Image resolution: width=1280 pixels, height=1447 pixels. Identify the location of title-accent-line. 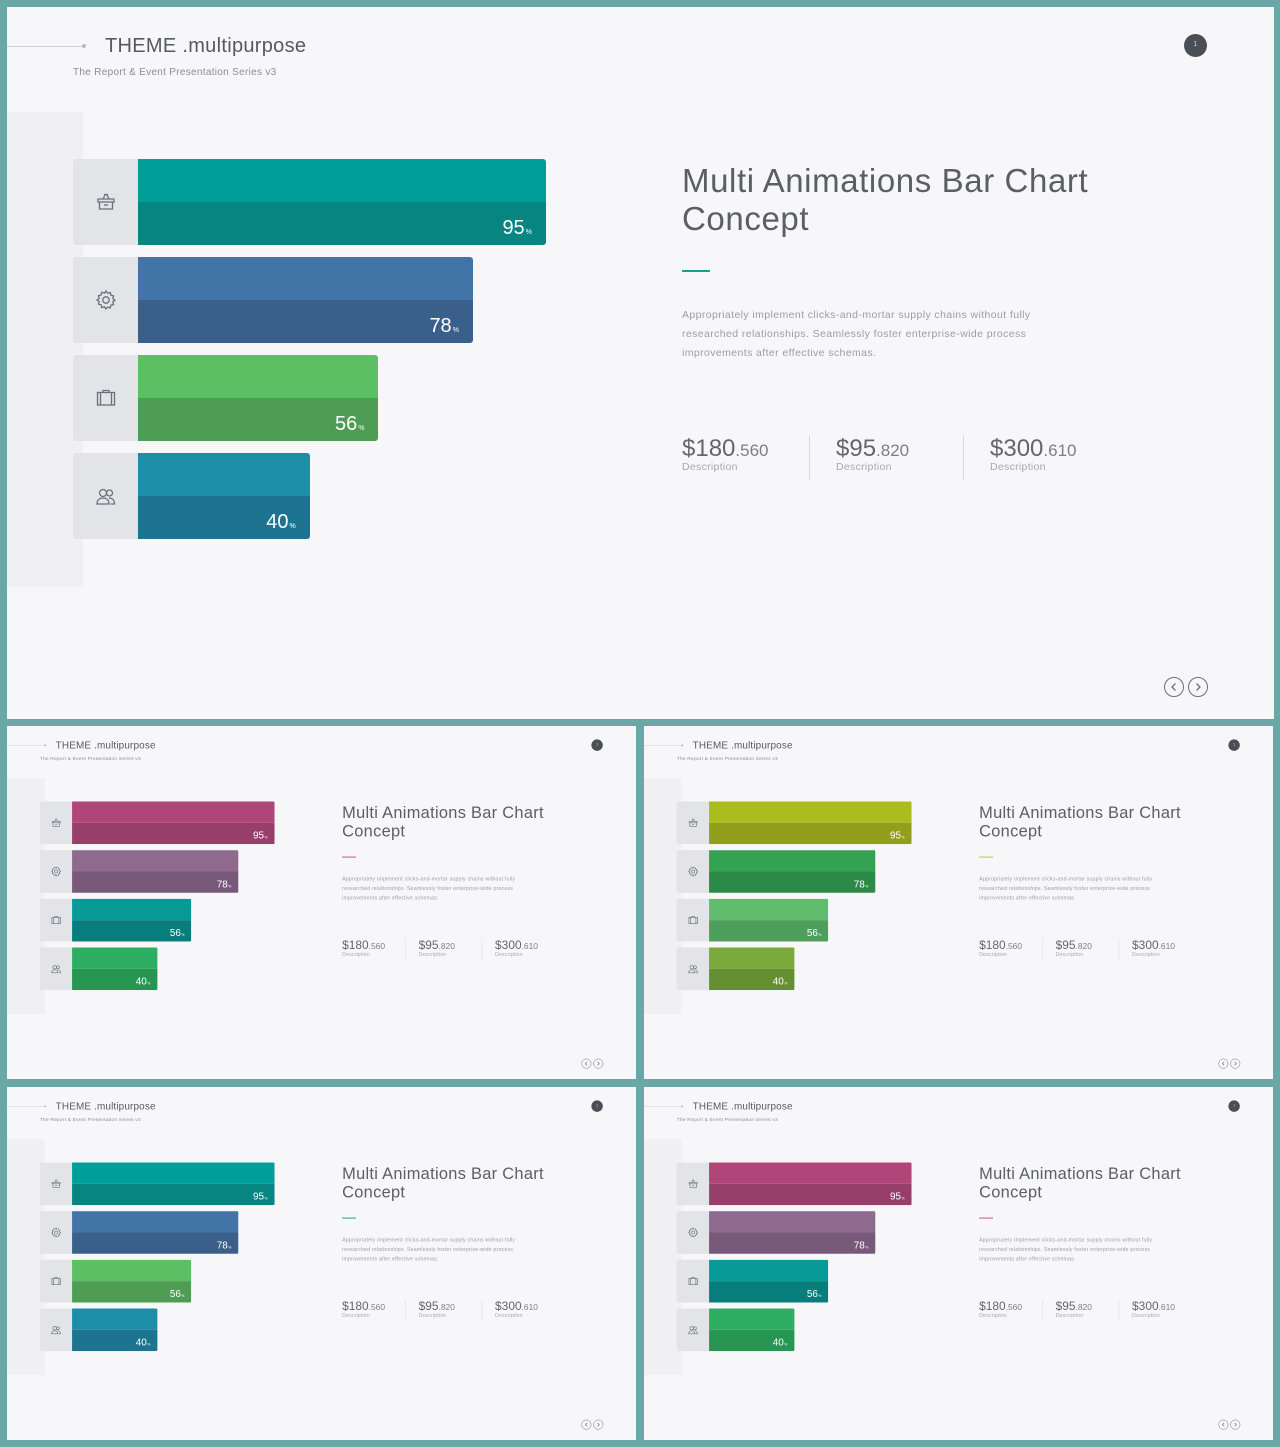
(986, 857).